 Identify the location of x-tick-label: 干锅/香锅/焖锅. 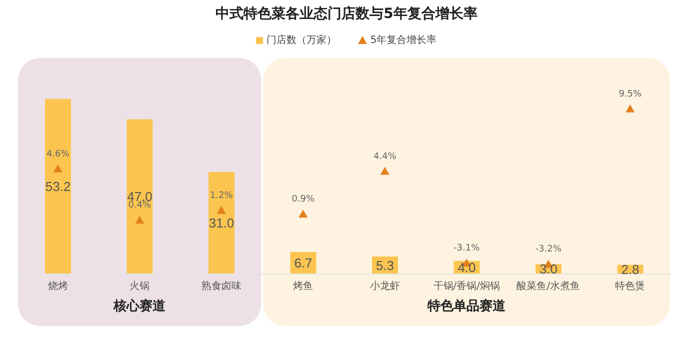
(466, 286).